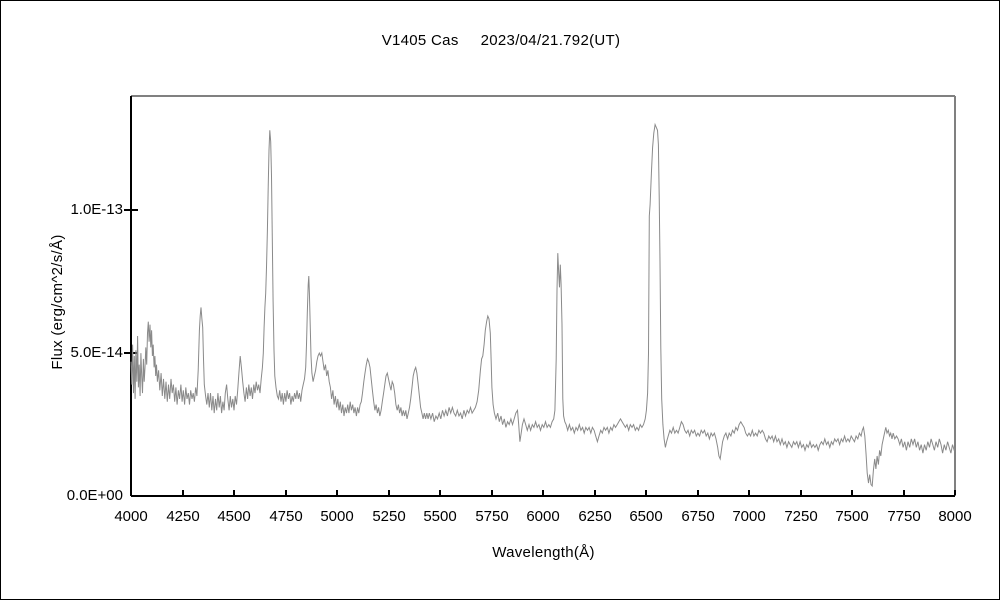 Image resolution: width=1000 pixels, height=600 pixels. Describe the element at coordinates (440, 516) in the screenshot. I see `x-tick-label: 5500` at that location.